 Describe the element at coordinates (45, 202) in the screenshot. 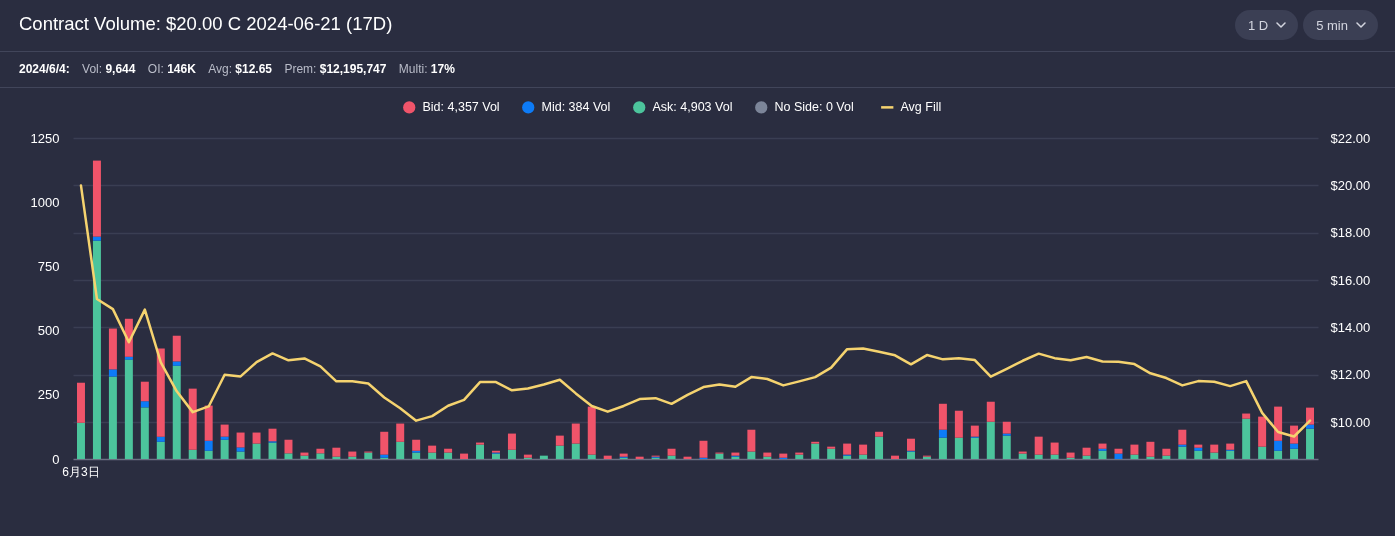

I see `y-tick-label: 1000` at that location.